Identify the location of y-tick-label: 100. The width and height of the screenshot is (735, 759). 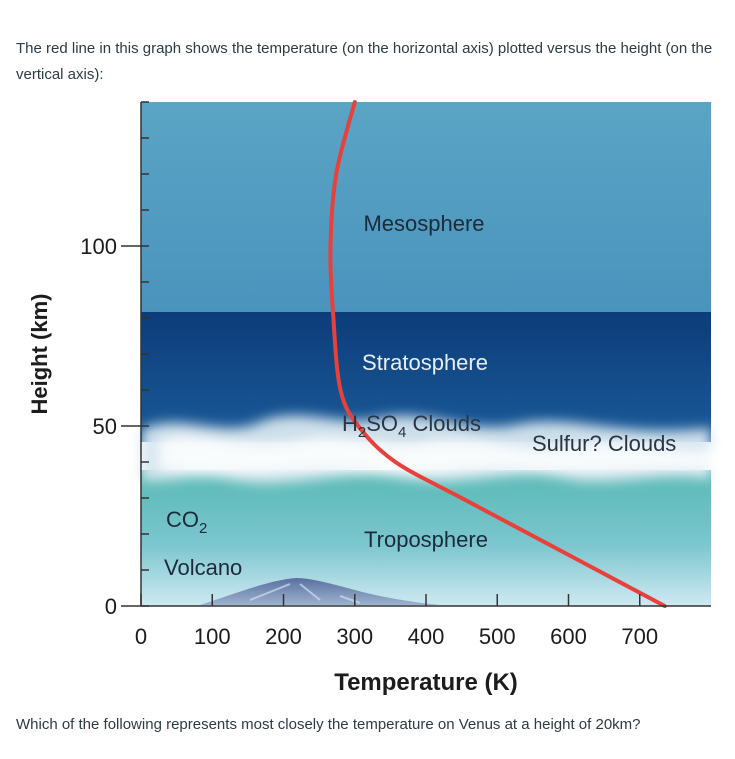
(98, 246).